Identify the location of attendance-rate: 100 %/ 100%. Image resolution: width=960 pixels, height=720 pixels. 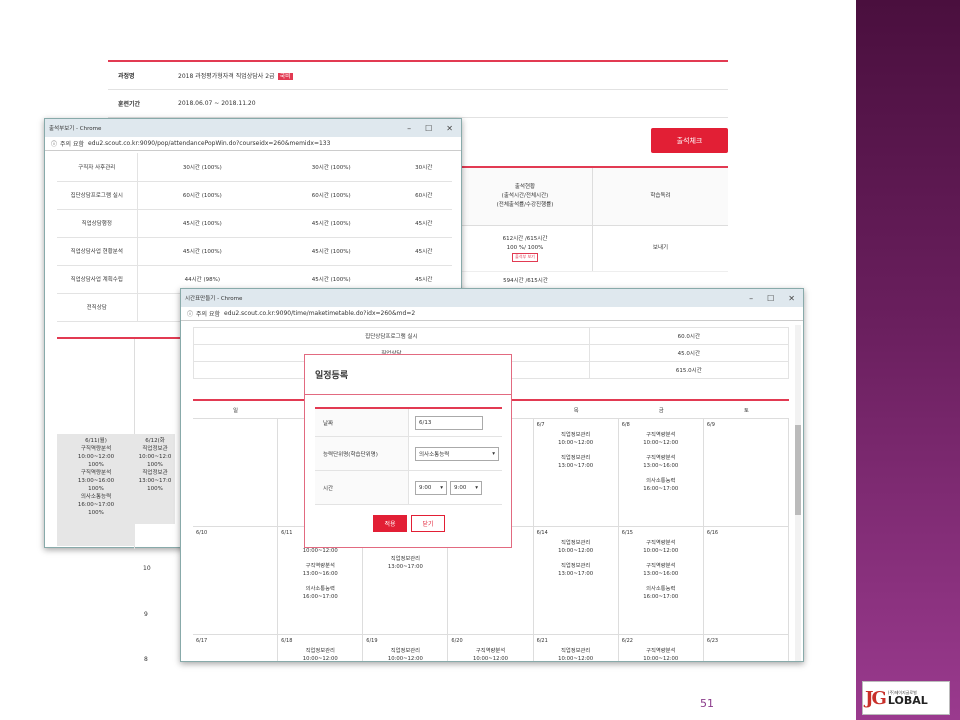
(525, 248).